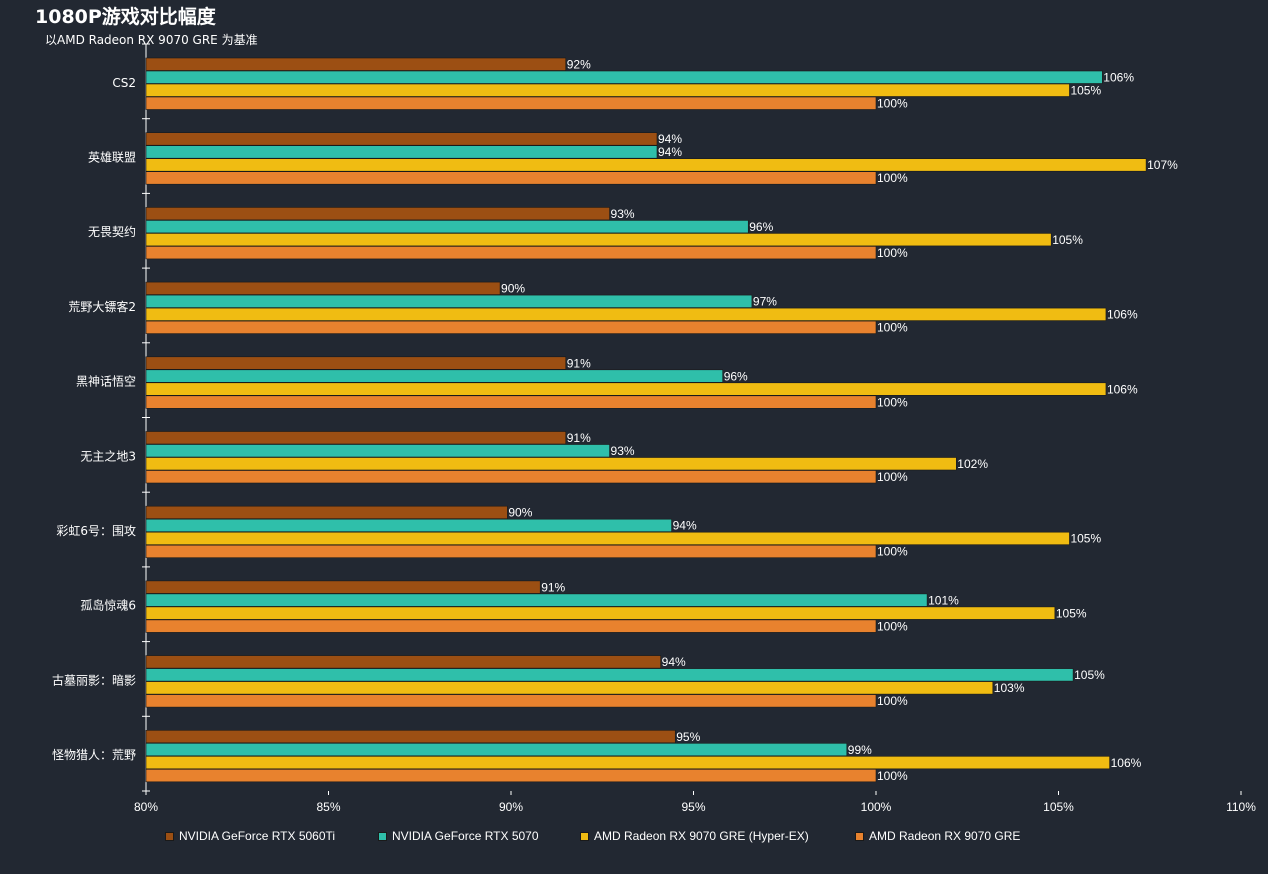 Image resolution: width=1268 pixels, height=874 pixels. Describe the element at coordinates (1162, 165) in the screenshot. I see `data-label: 107%` at that location.